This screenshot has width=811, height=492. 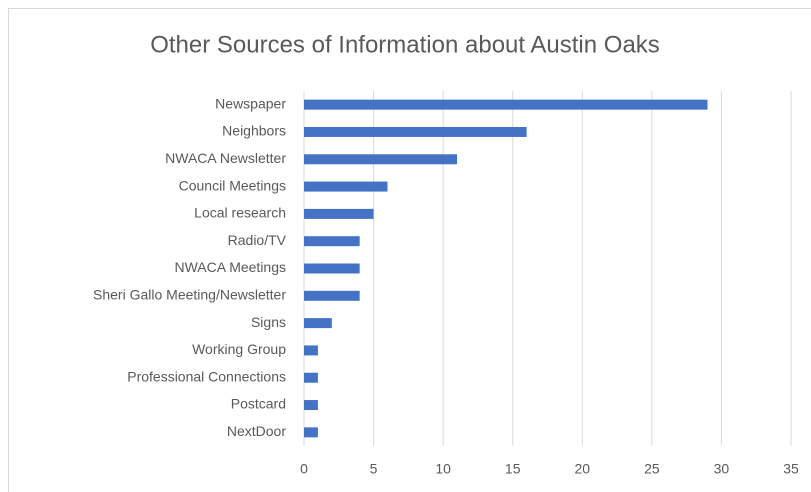 I want to click on y-tick-label: Signs, so click(x=268, y=322).